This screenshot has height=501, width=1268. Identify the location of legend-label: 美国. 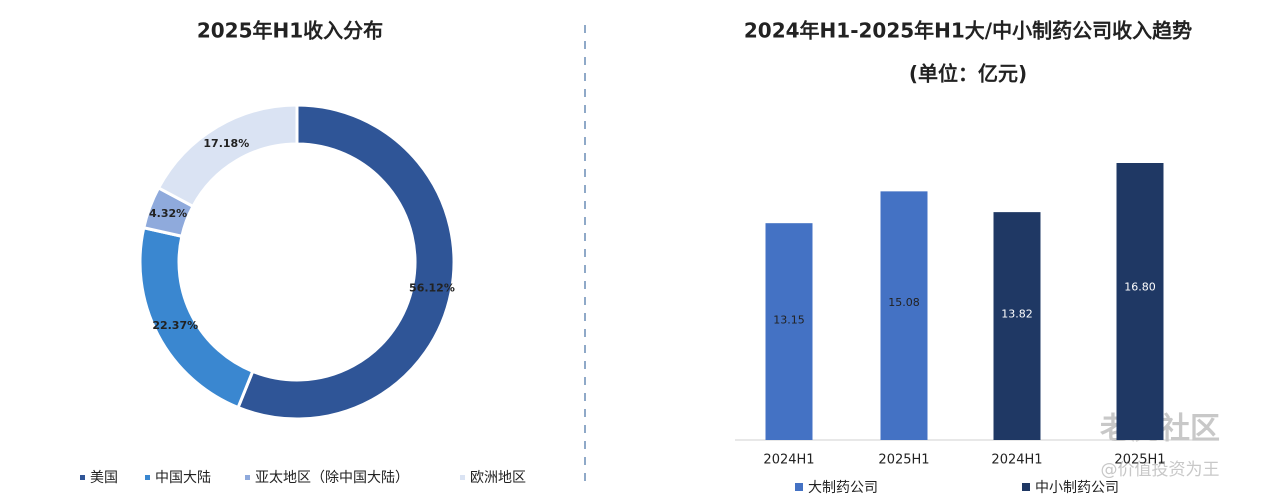
(104, 478).